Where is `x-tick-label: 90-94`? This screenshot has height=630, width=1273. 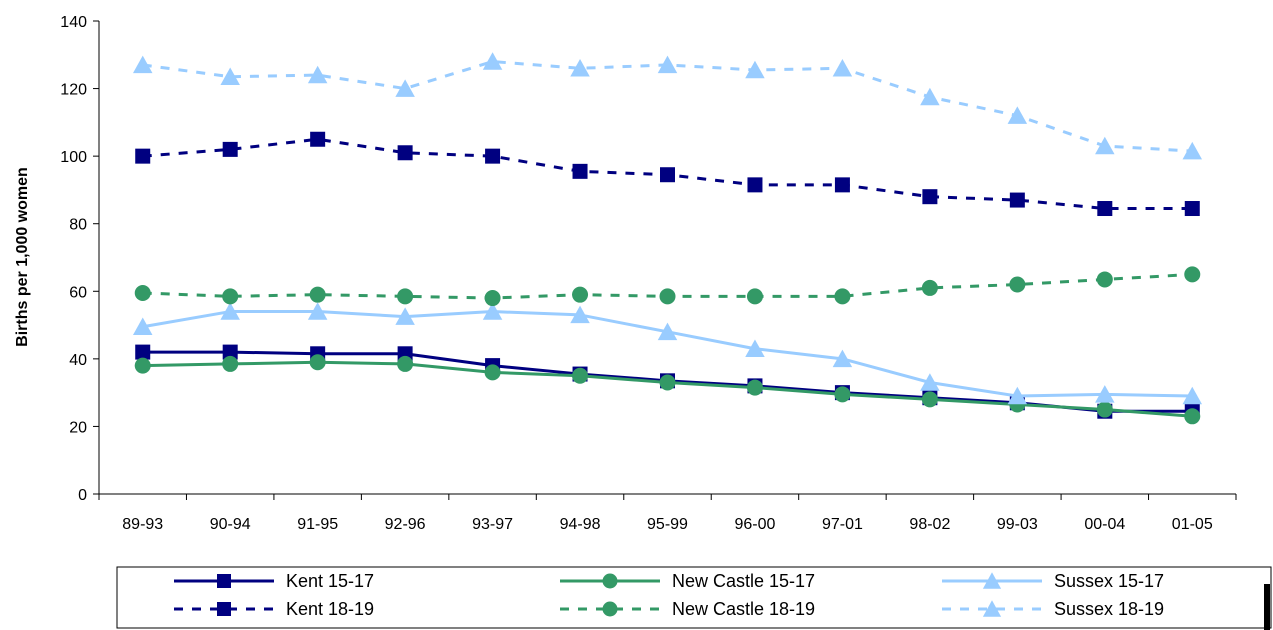 x-tick-label: 90-94 is located at coordinates (230, 524).